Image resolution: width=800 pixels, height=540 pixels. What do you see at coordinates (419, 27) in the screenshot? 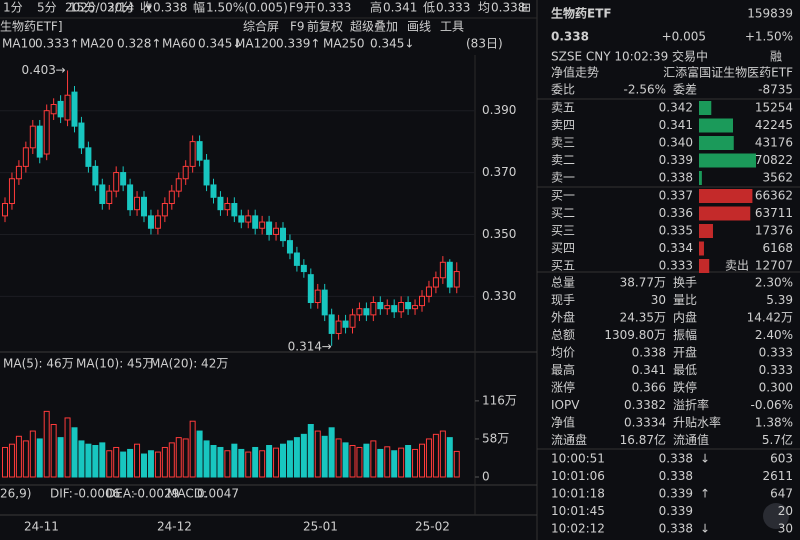
I see `menu-item: 画线` at bounding box center [419, 27].